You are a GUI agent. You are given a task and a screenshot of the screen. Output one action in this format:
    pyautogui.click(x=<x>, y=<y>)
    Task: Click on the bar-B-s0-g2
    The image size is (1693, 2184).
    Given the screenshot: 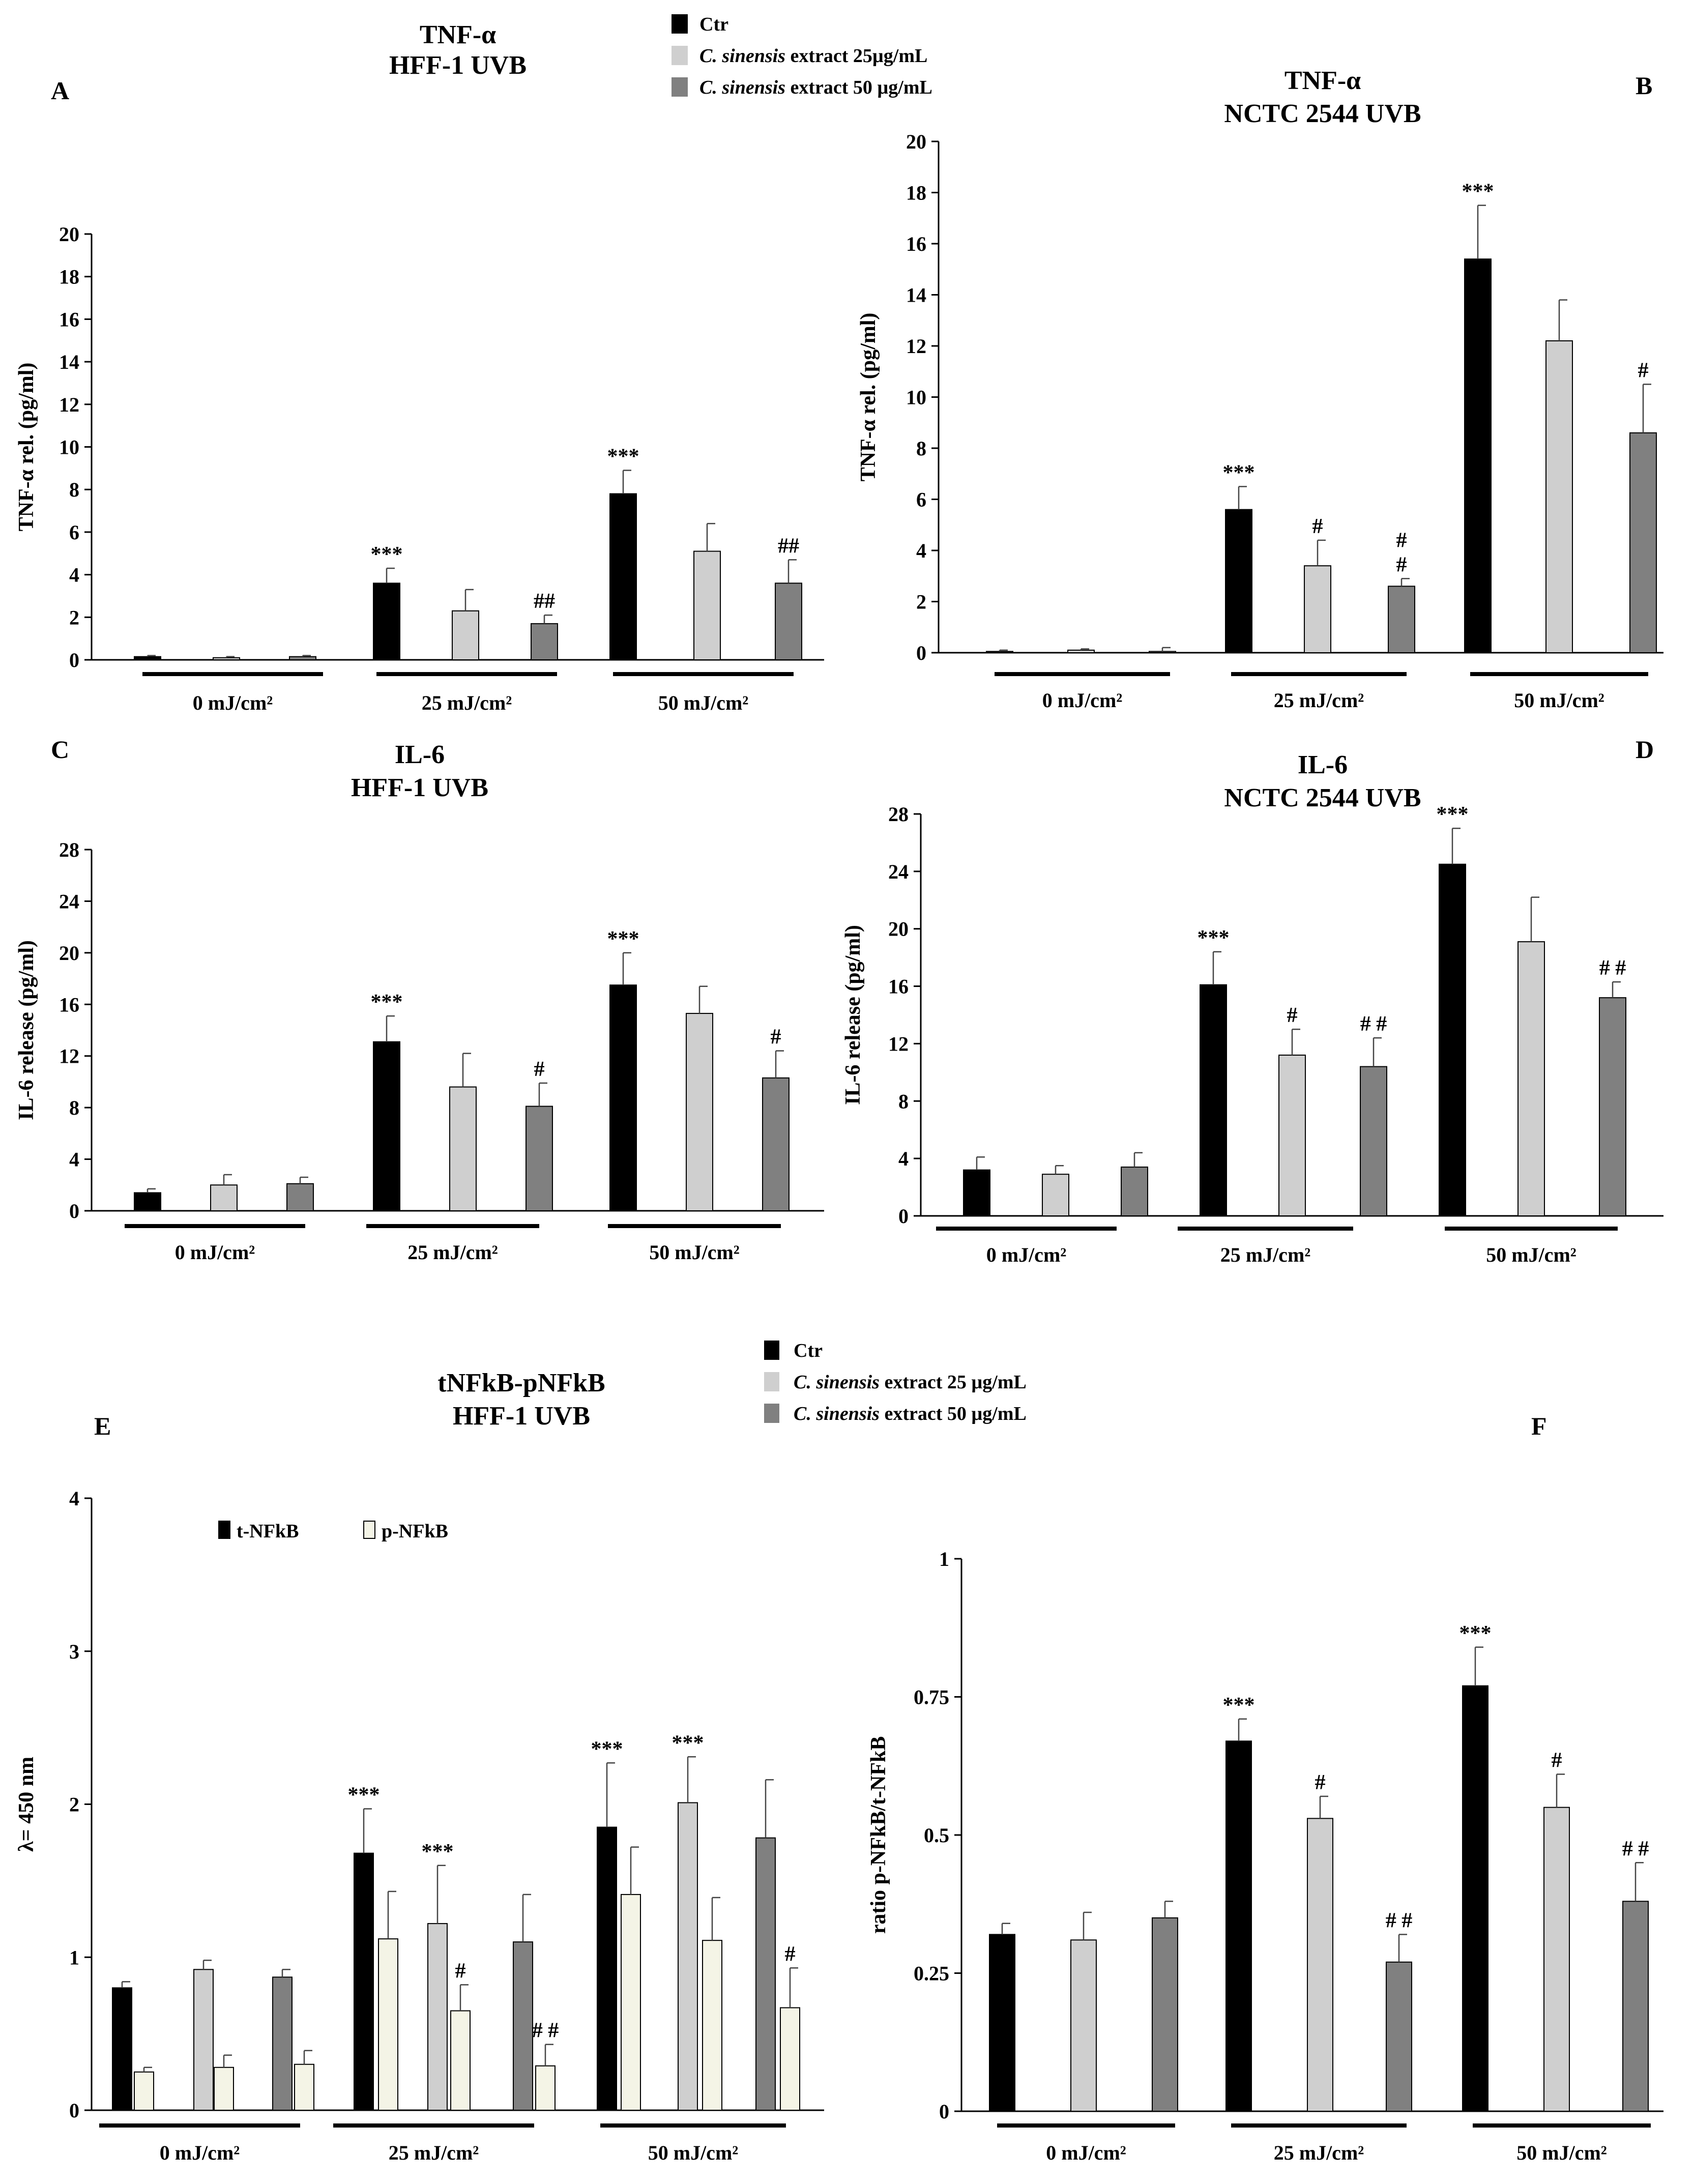 What is the action you would take?
    pyautogui.click(x=1478, y=455)
    